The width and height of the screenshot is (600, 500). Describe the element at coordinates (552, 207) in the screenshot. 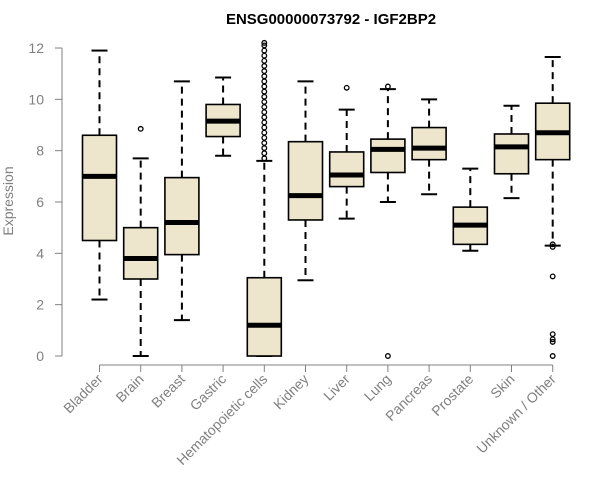

I see `box-unknown-other` at that location.